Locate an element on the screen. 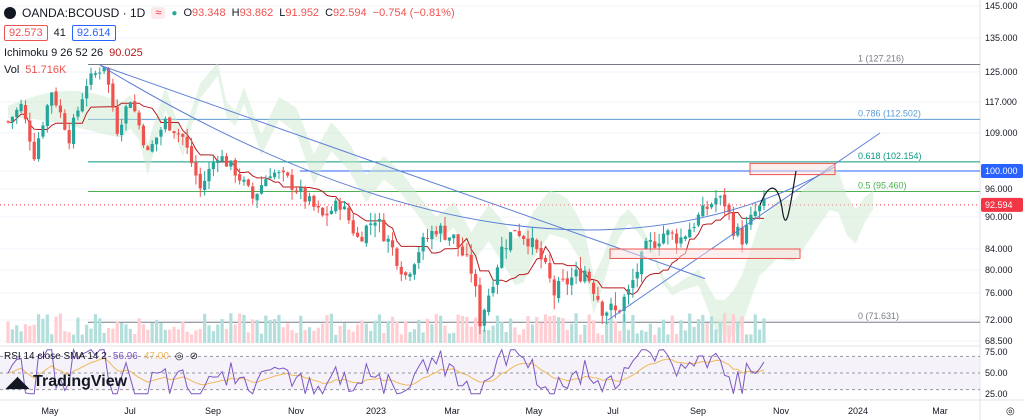  buy-price-button: 92.614 is located at coordinates (93, 33).